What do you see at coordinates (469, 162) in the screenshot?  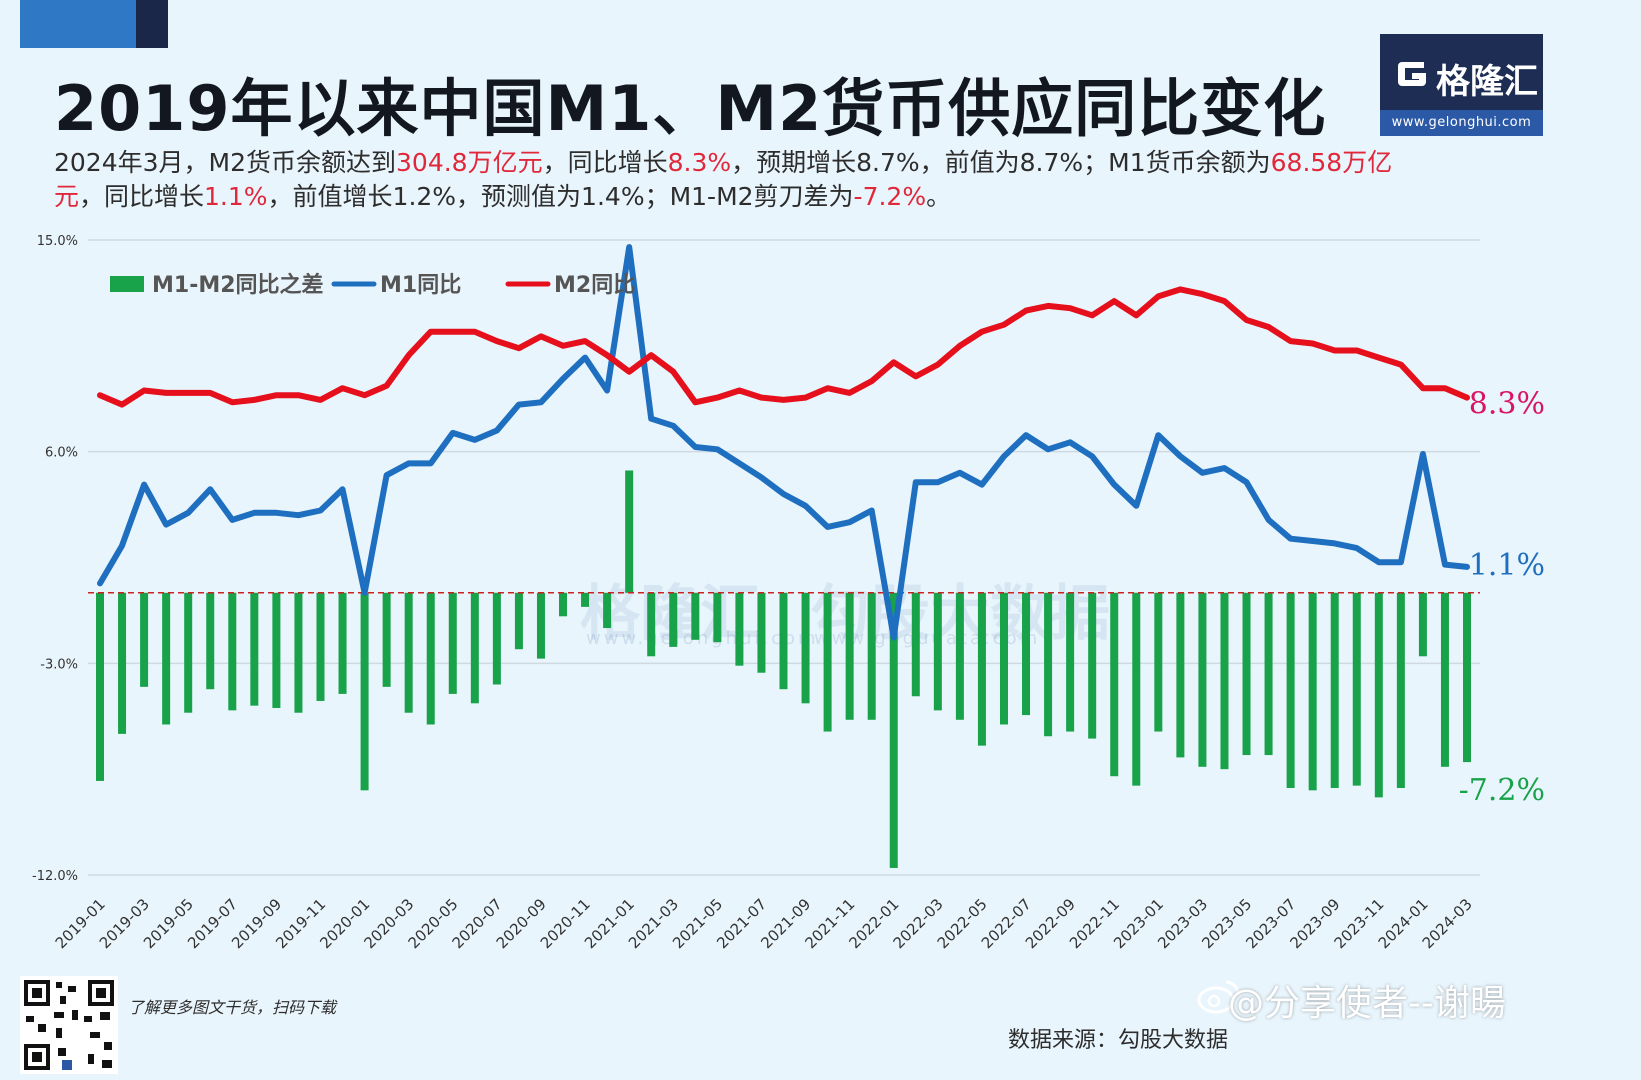 I see `subtitle-highlight: 304.8万亿元` at bounding box center [469, 162].